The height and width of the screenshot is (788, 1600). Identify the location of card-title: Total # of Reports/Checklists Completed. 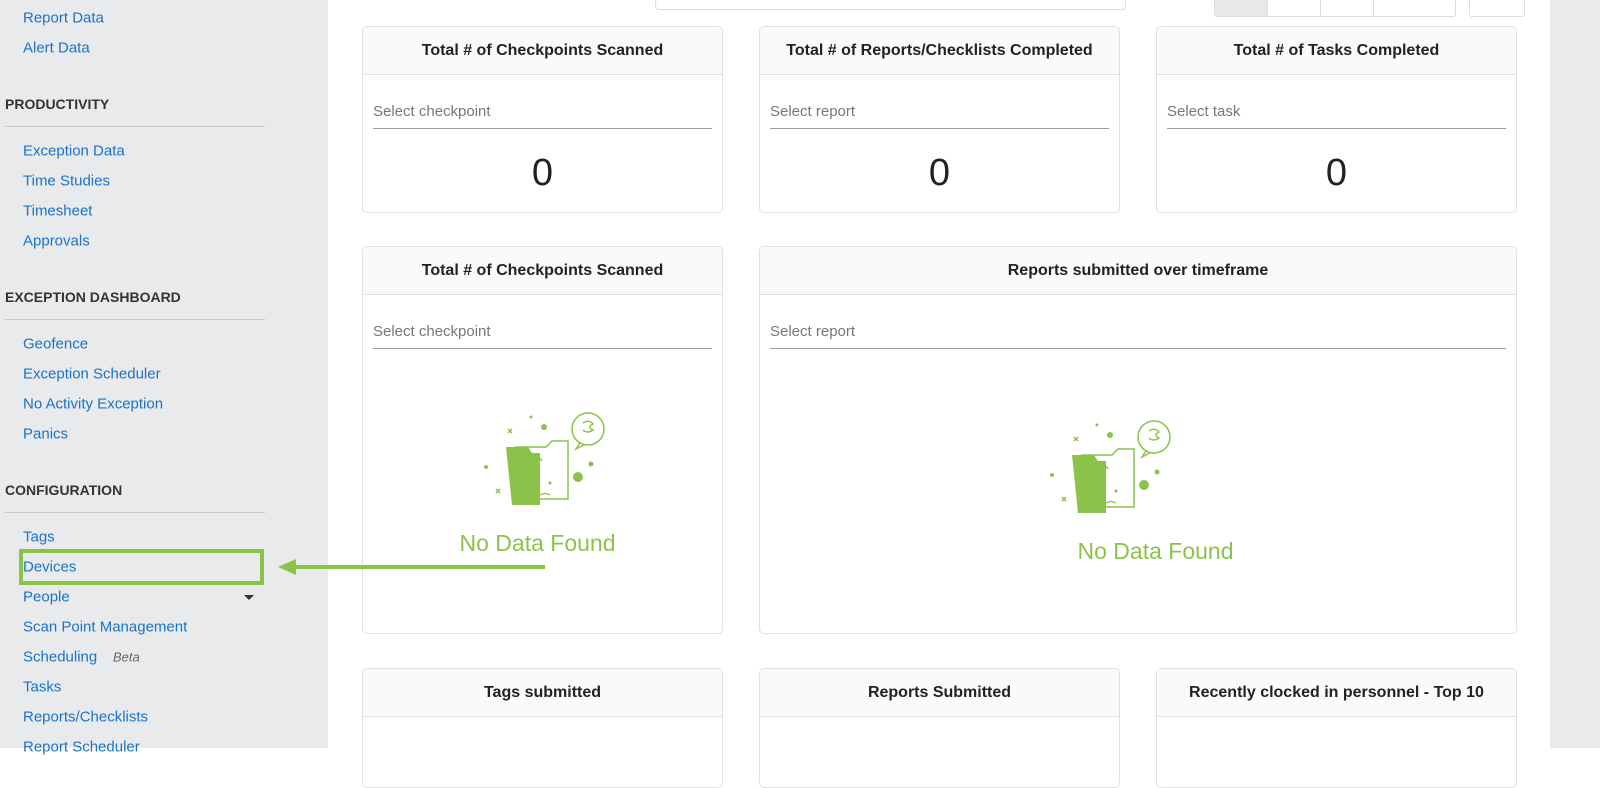
(939, 51).